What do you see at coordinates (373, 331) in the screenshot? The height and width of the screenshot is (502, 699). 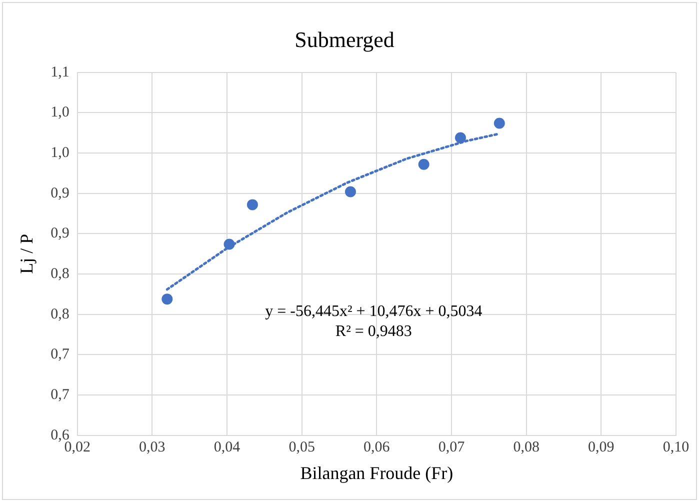 I see `annotation: R² = 0,9483` at bounding box center [373, 331].